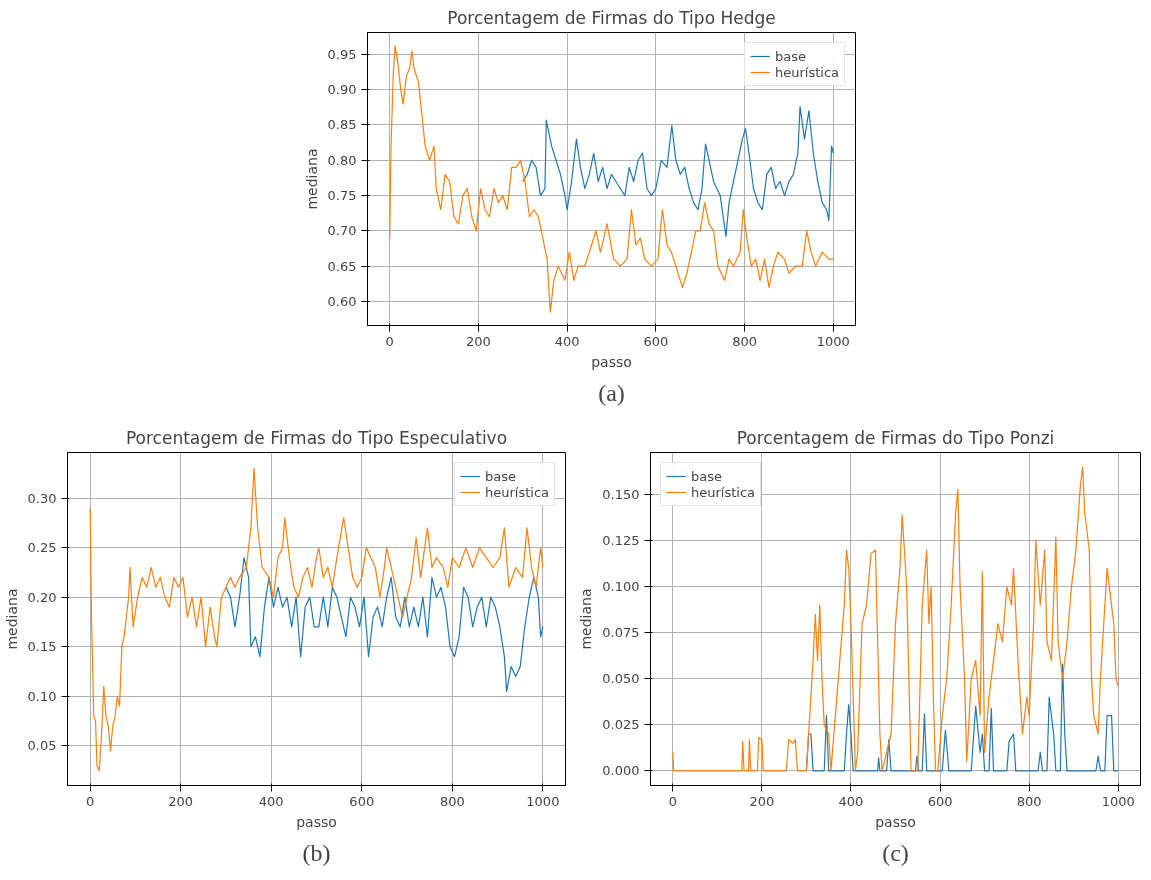  I want to click on y-tick-label: 0.90, so click(342, 90).